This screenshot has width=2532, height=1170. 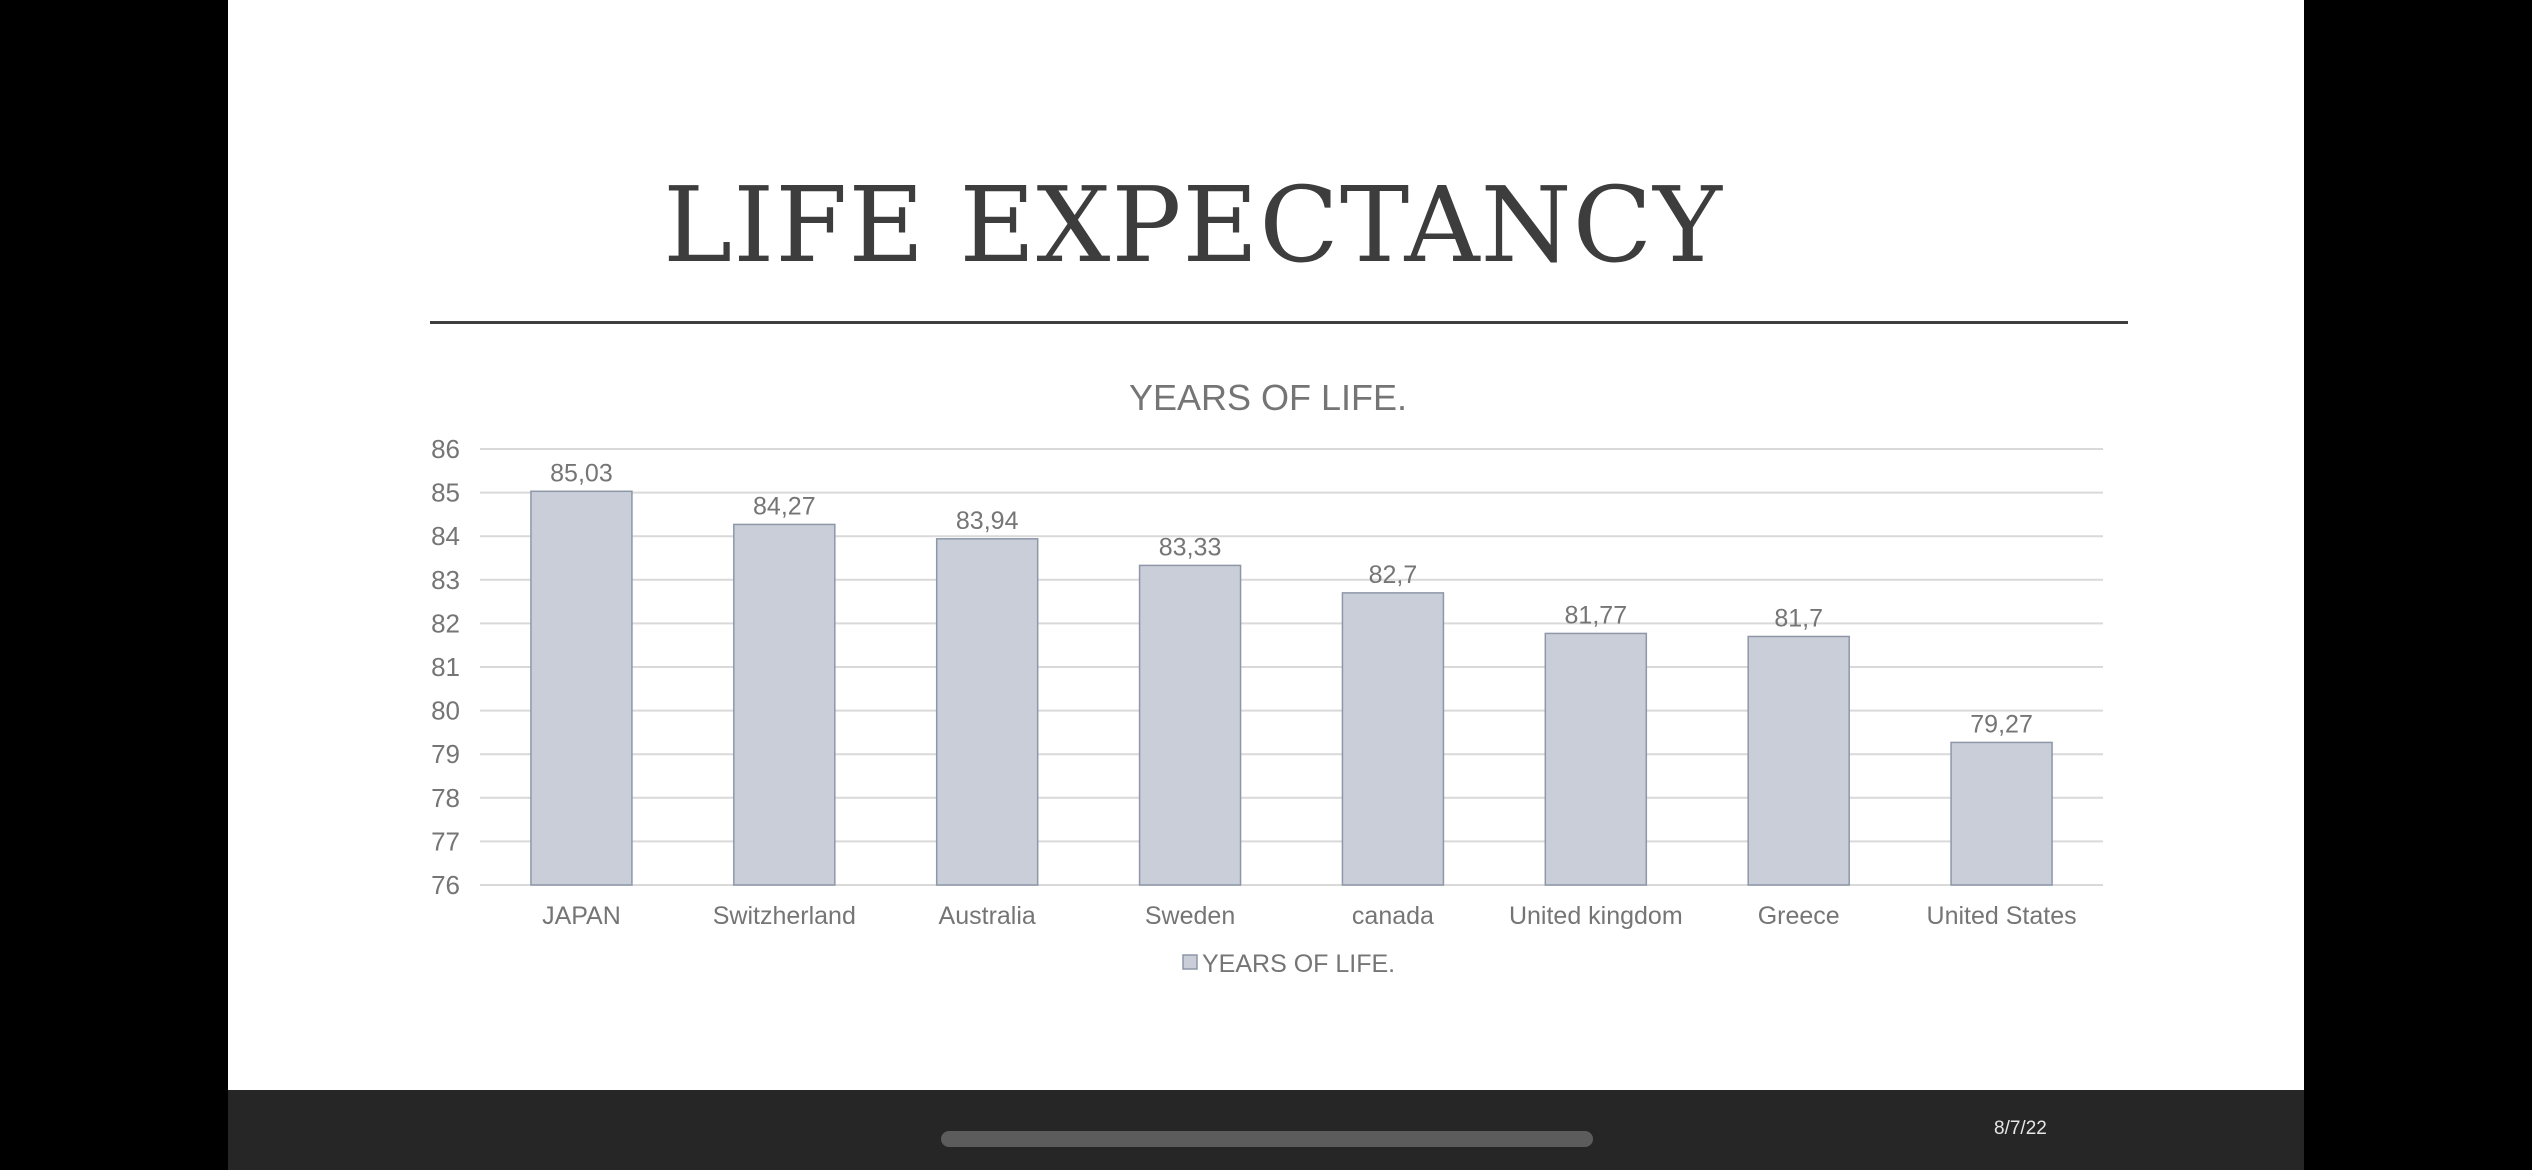 What do you see at coordinates (1298, 964) in the screenshot?
I see `legend-label: YEARS OF LIFE.` at bounding box center [1298, 964].